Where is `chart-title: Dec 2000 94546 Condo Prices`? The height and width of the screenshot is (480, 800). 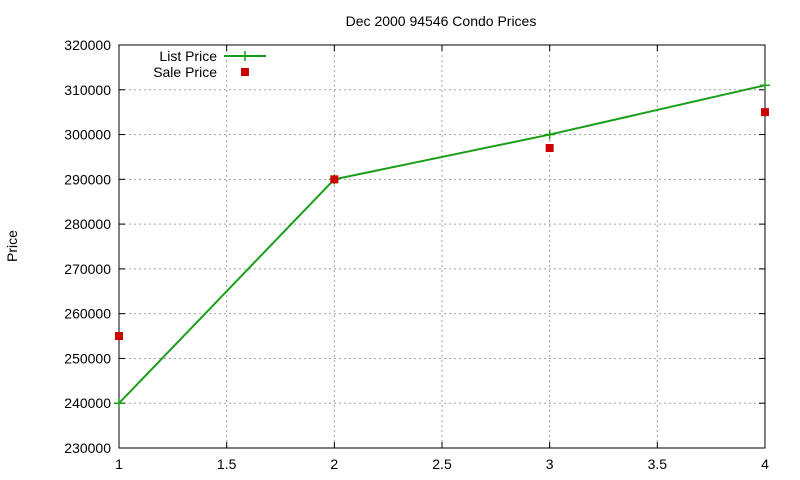
chart-title: Dec 2000 94546 Condo Prices is located at coordinates (441, 21).